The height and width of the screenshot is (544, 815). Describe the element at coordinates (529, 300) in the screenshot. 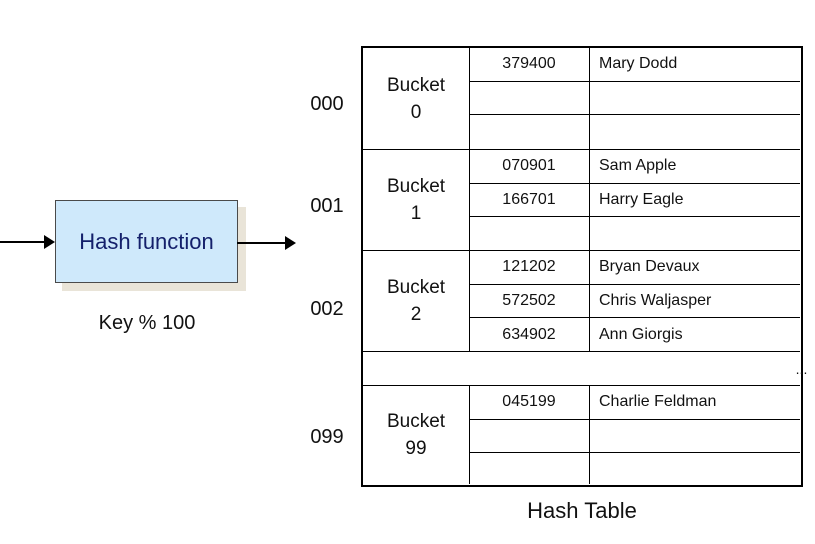

I see `record-key: 572502` at that location.